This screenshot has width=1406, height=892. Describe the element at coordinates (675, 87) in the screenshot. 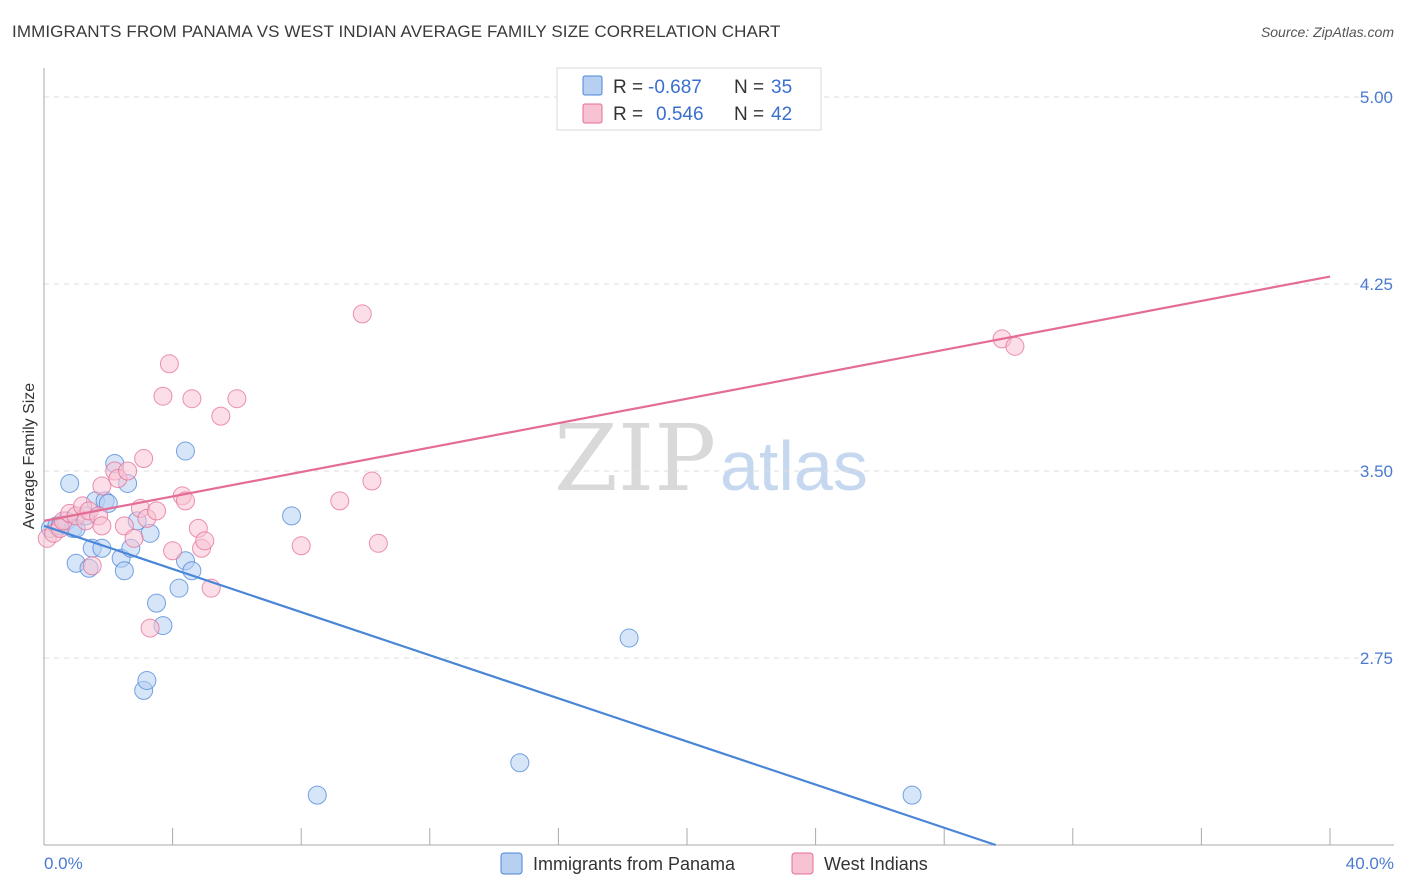

I see `legend-r-value-1: -0.687` at that location.